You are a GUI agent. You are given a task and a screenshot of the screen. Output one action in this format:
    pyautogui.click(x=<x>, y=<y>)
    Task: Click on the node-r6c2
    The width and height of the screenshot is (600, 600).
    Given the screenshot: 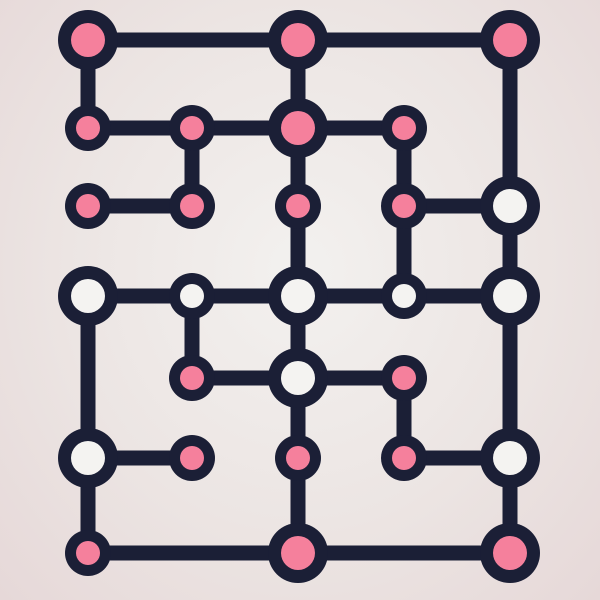 What is the action you would take?
    pyautogui.click(x=298, y=553)
    